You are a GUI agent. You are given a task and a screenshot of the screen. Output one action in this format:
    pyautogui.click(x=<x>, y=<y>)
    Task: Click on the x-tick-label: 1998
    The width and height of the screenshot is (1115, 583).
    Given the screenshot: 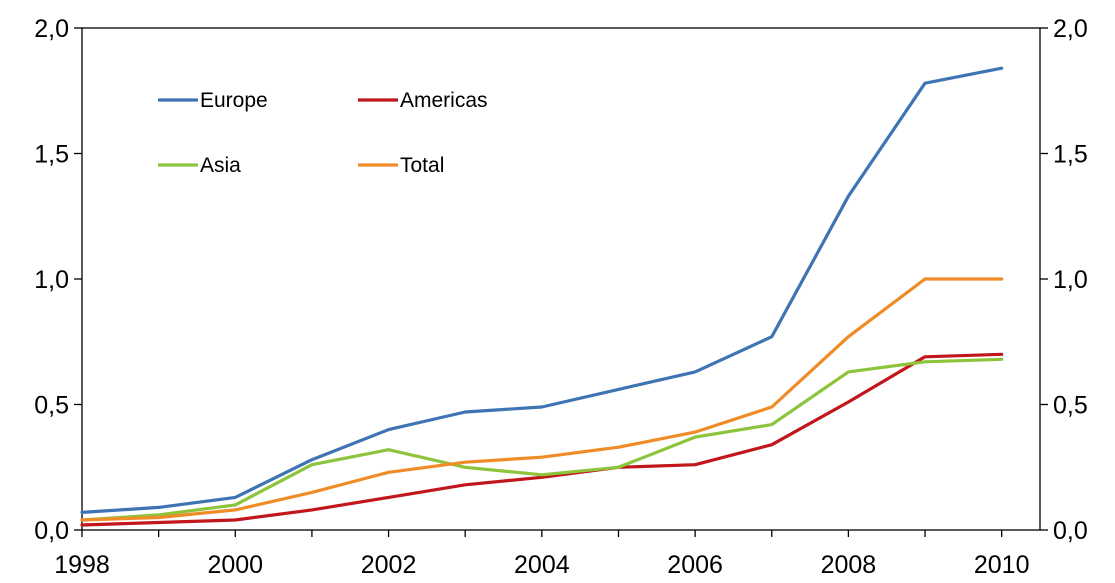 What is the action you would take?
    pyautogui.click(x=82, y=565)
    